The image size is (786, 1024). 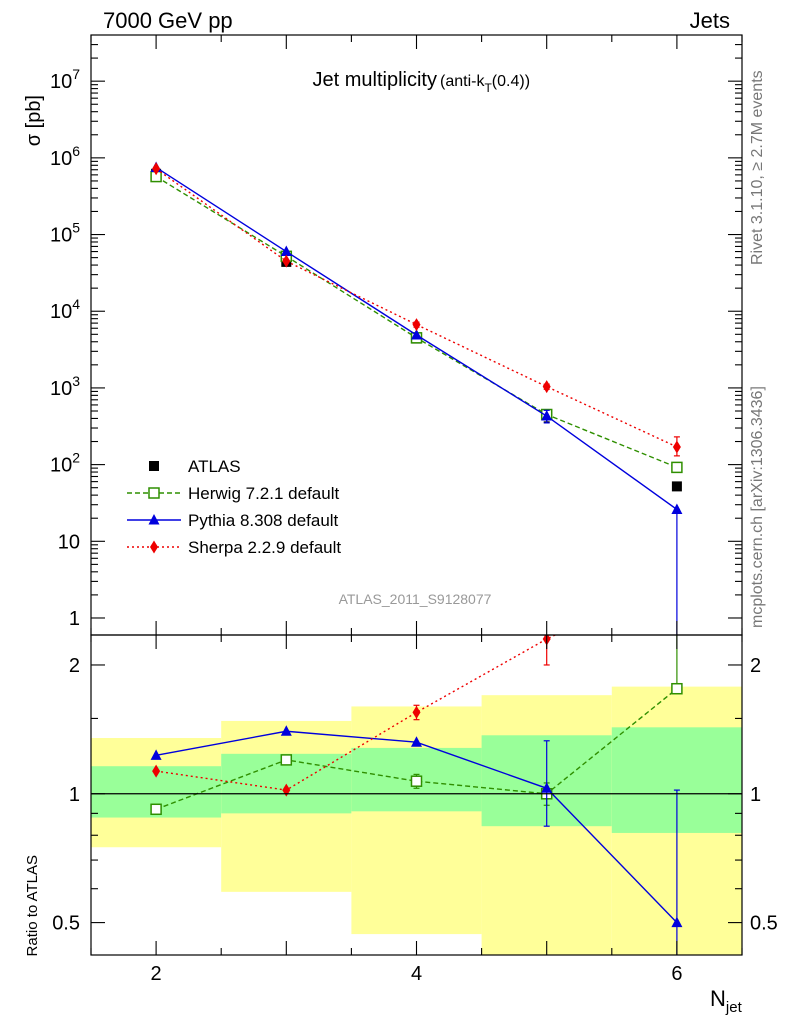 I want to click on plot-title-sub-post: (0.4)), so click(x=511, y=81).